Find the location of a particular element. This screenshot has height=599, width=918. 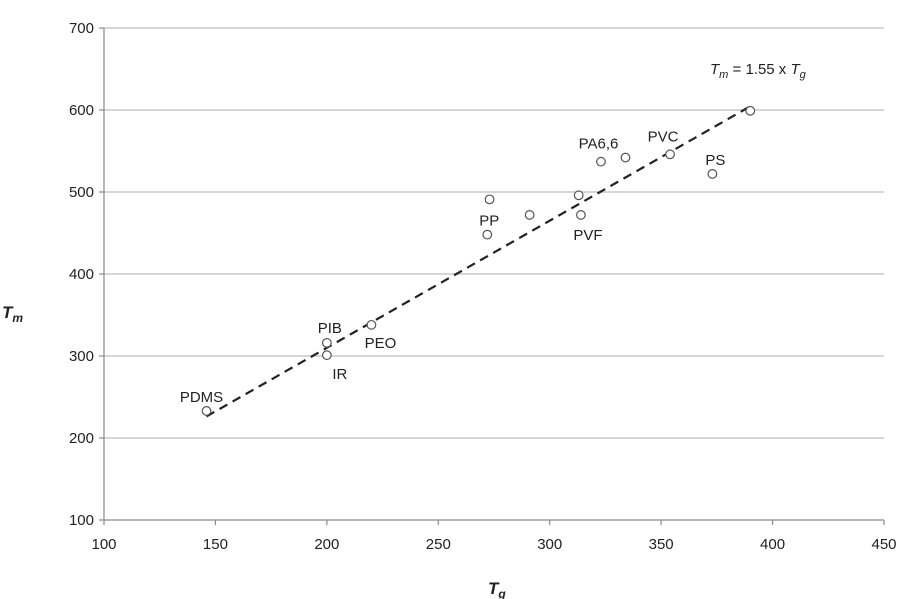

x-axis-title-main: T is located at coordinates (494, 588).